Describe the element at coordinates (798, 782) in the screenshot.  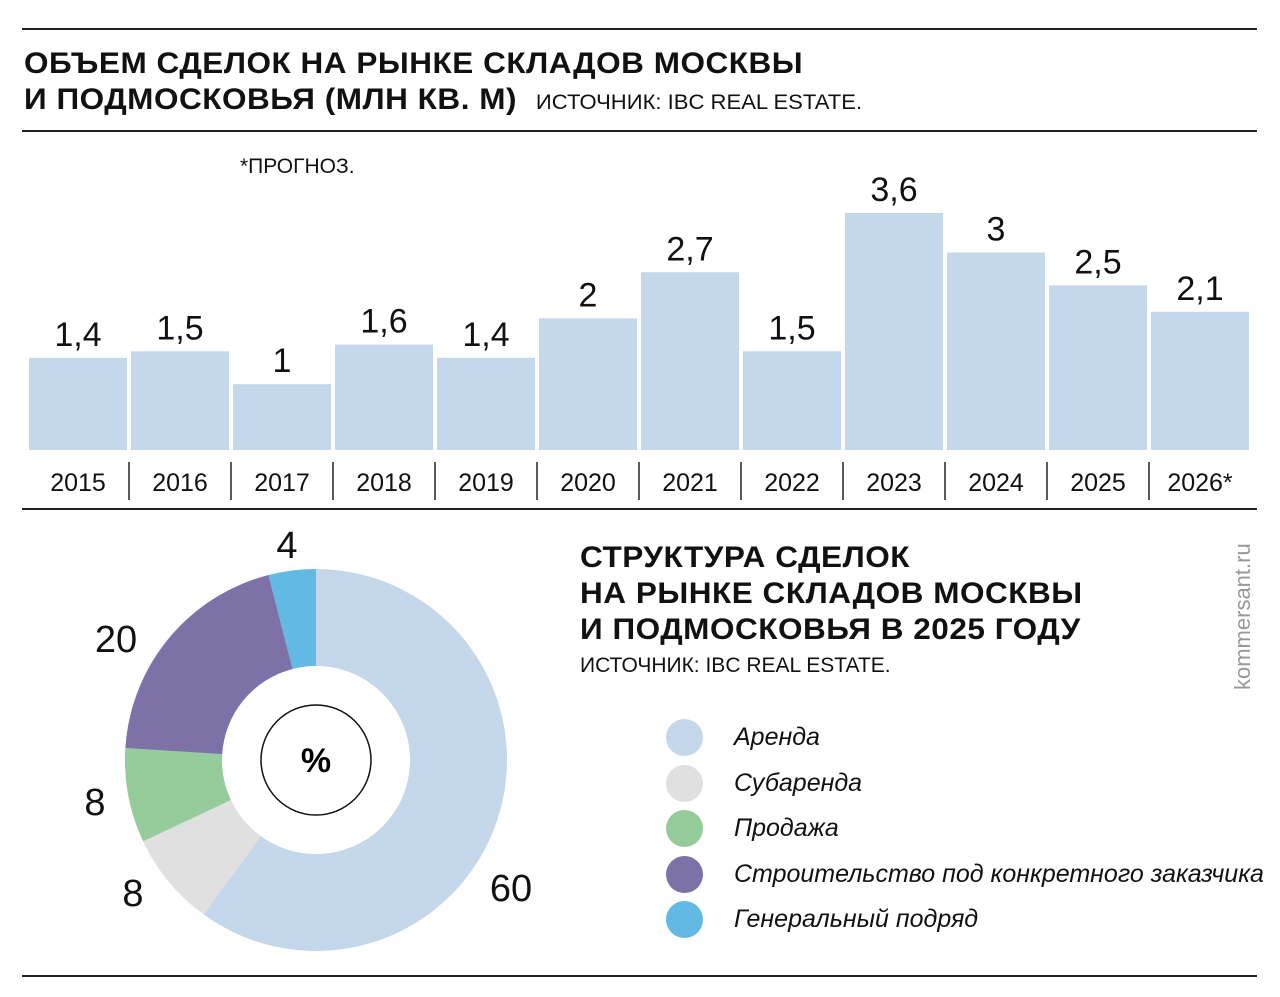
I see `legend-label: Субаренда` at that location.